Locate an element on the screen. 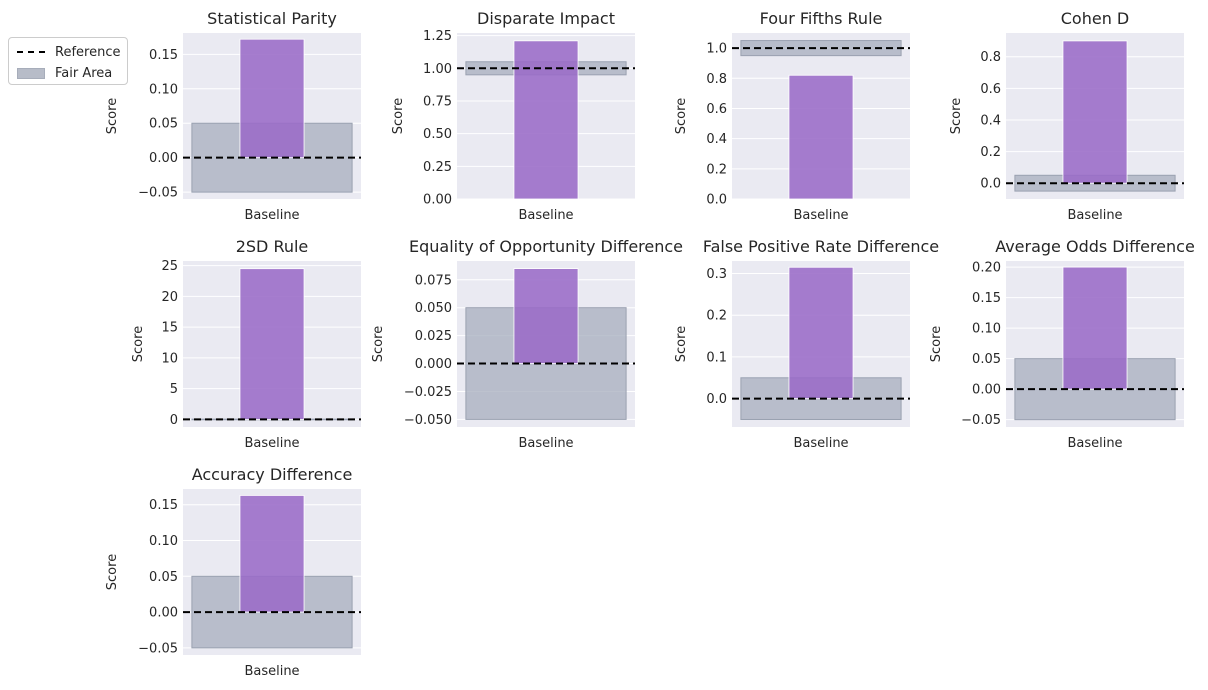  panel-title: False Positive Rate Difference is located at coordinates (821, 246).